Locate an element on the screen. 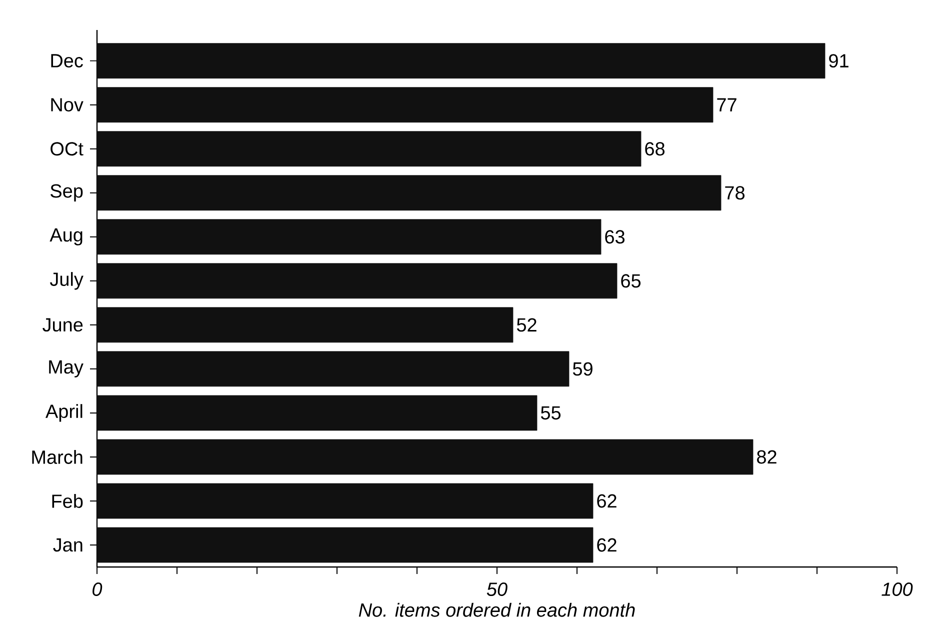  data-label: 63 is located at coordinates (615, 237).